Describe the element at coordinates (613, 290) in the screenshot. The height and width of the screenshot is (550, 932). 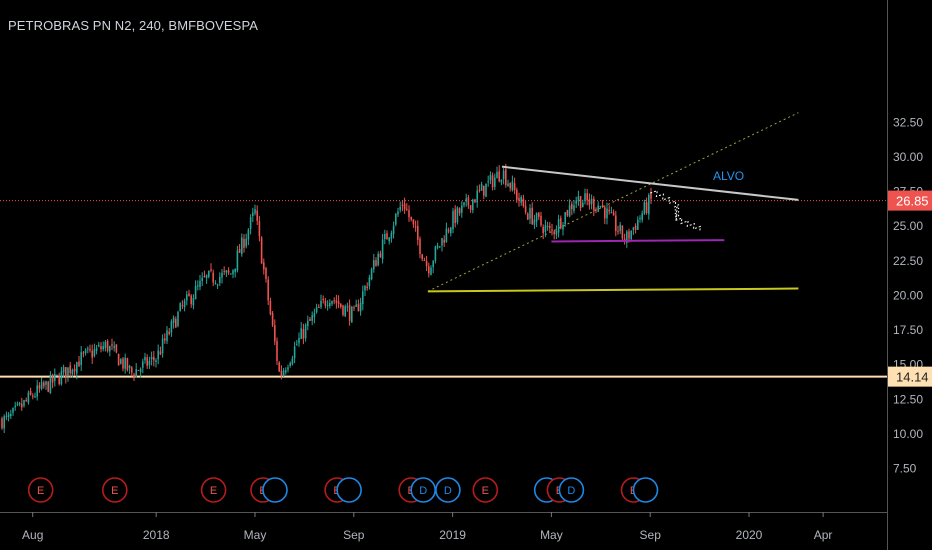
I see `support-trendline` at that location.